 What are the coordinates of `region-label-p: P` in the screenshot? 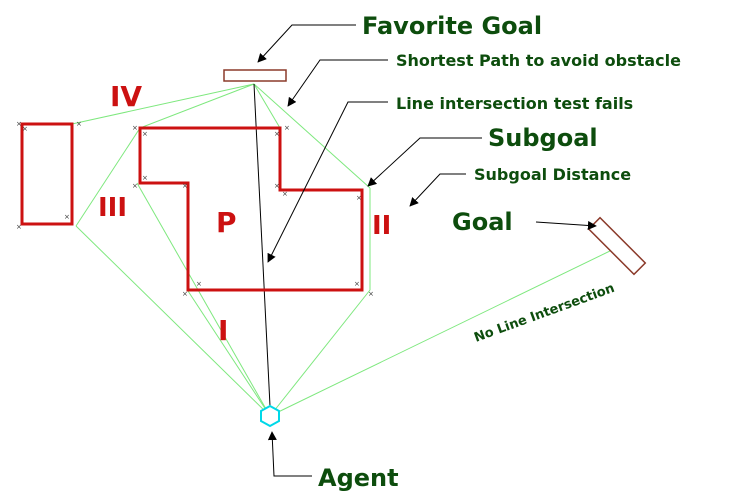 It's located at (226, 222).